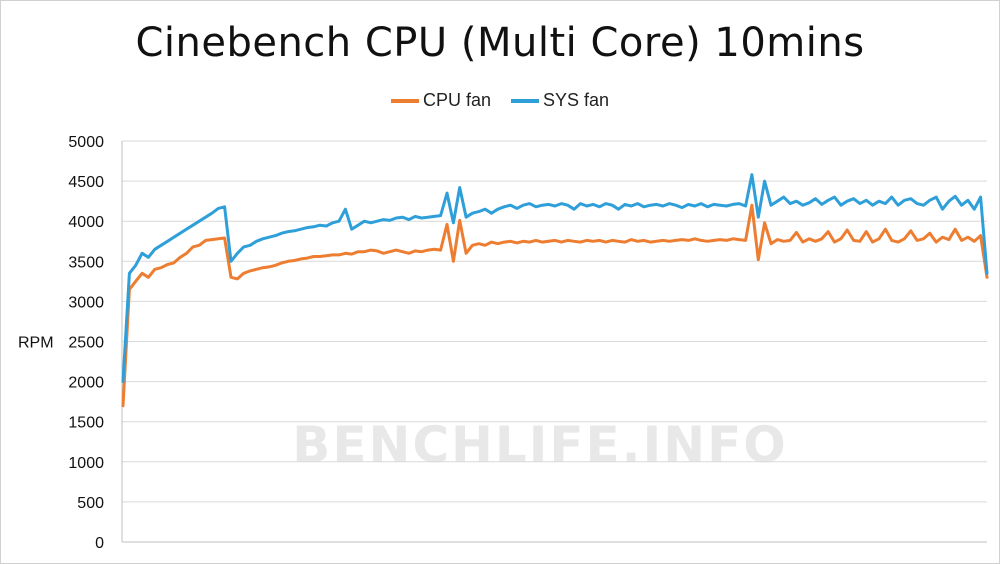  Describe the element at coordinates (500, 43) in the screenshot. I see `chart-title: Cinebench CPU (Multi Core) 10mins` at that location.